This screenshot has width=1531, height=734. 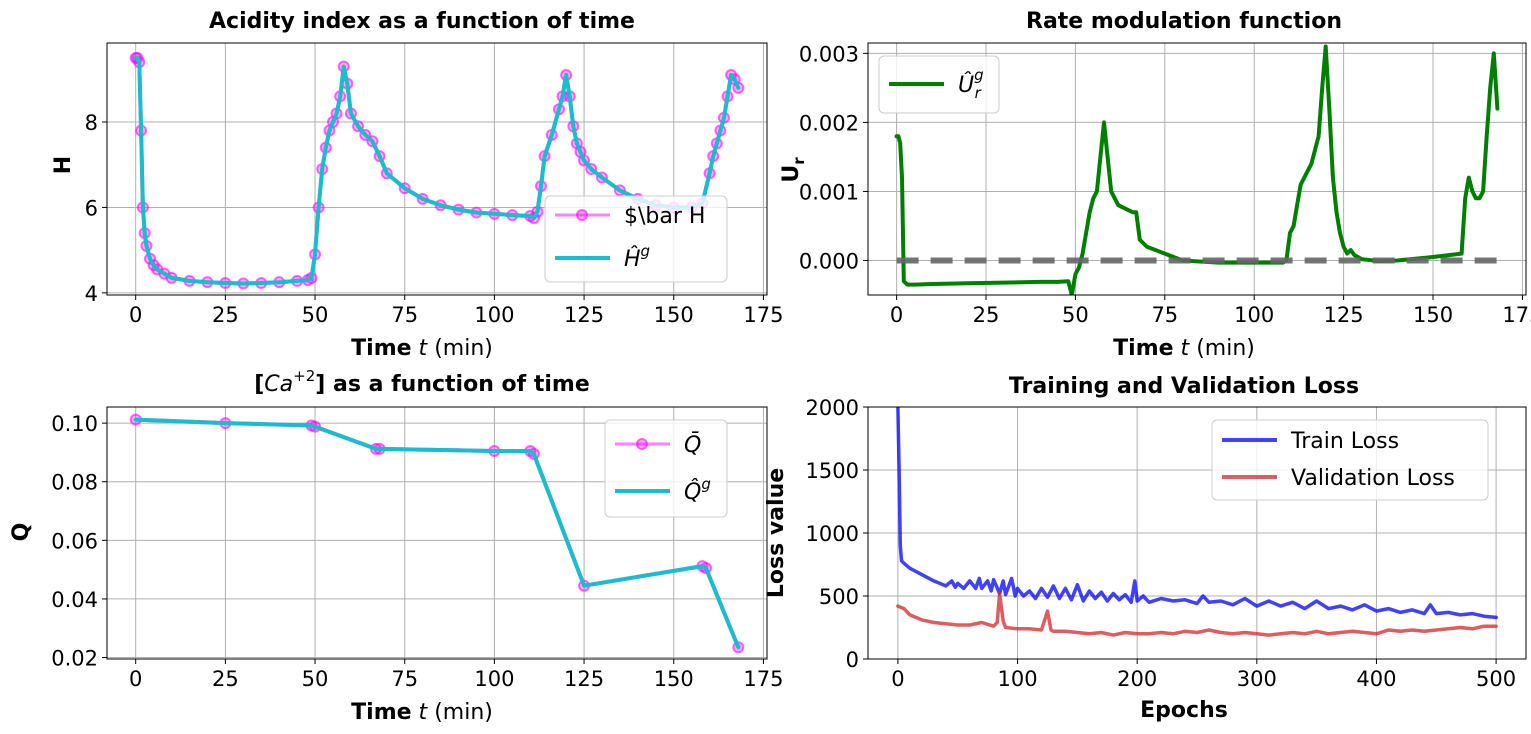 I want to click on calcium-chart-ylabel: Q, so click(x=21, y=532).